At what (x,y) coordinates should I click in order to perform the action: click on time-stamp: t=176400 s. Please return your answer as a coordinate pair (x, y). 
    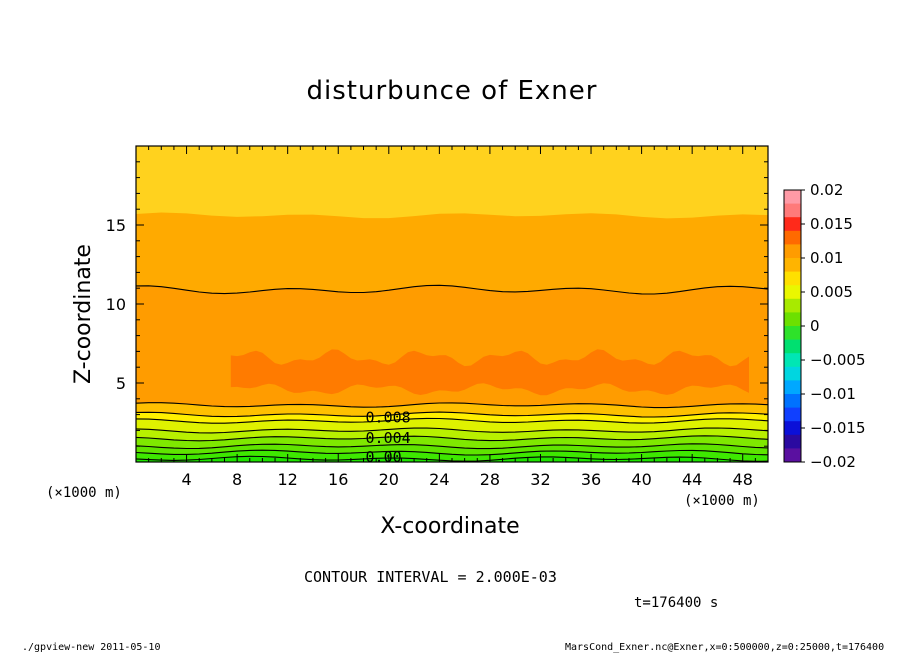
    Looking at the image, I should click on (676, 603).